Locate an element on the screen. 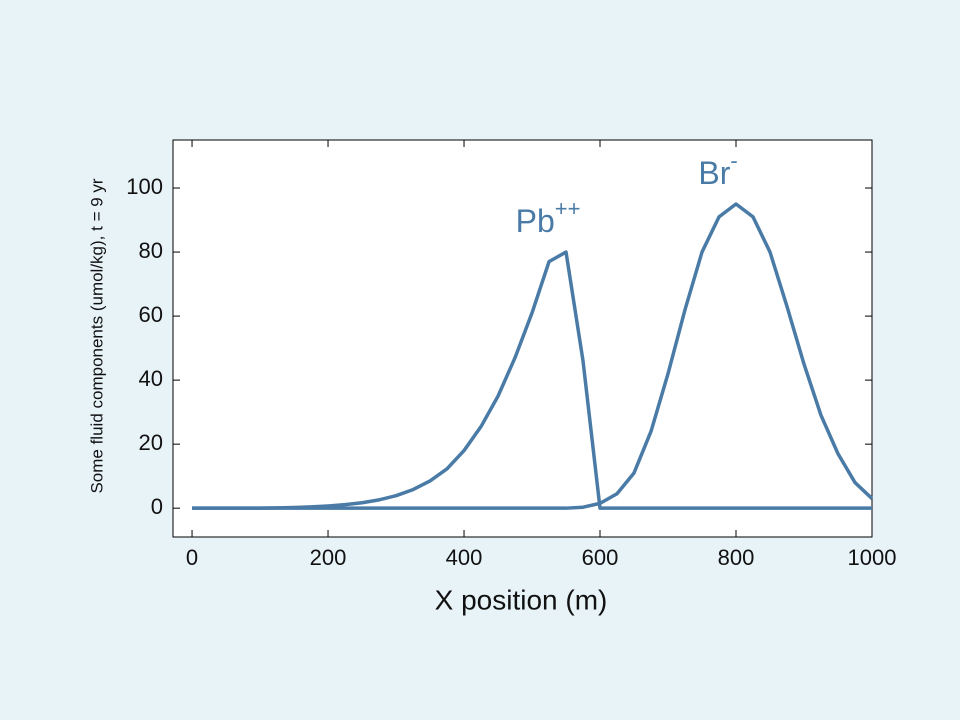 The image size is (960, 720). series-name: Br is located at coordinates (714, 173).